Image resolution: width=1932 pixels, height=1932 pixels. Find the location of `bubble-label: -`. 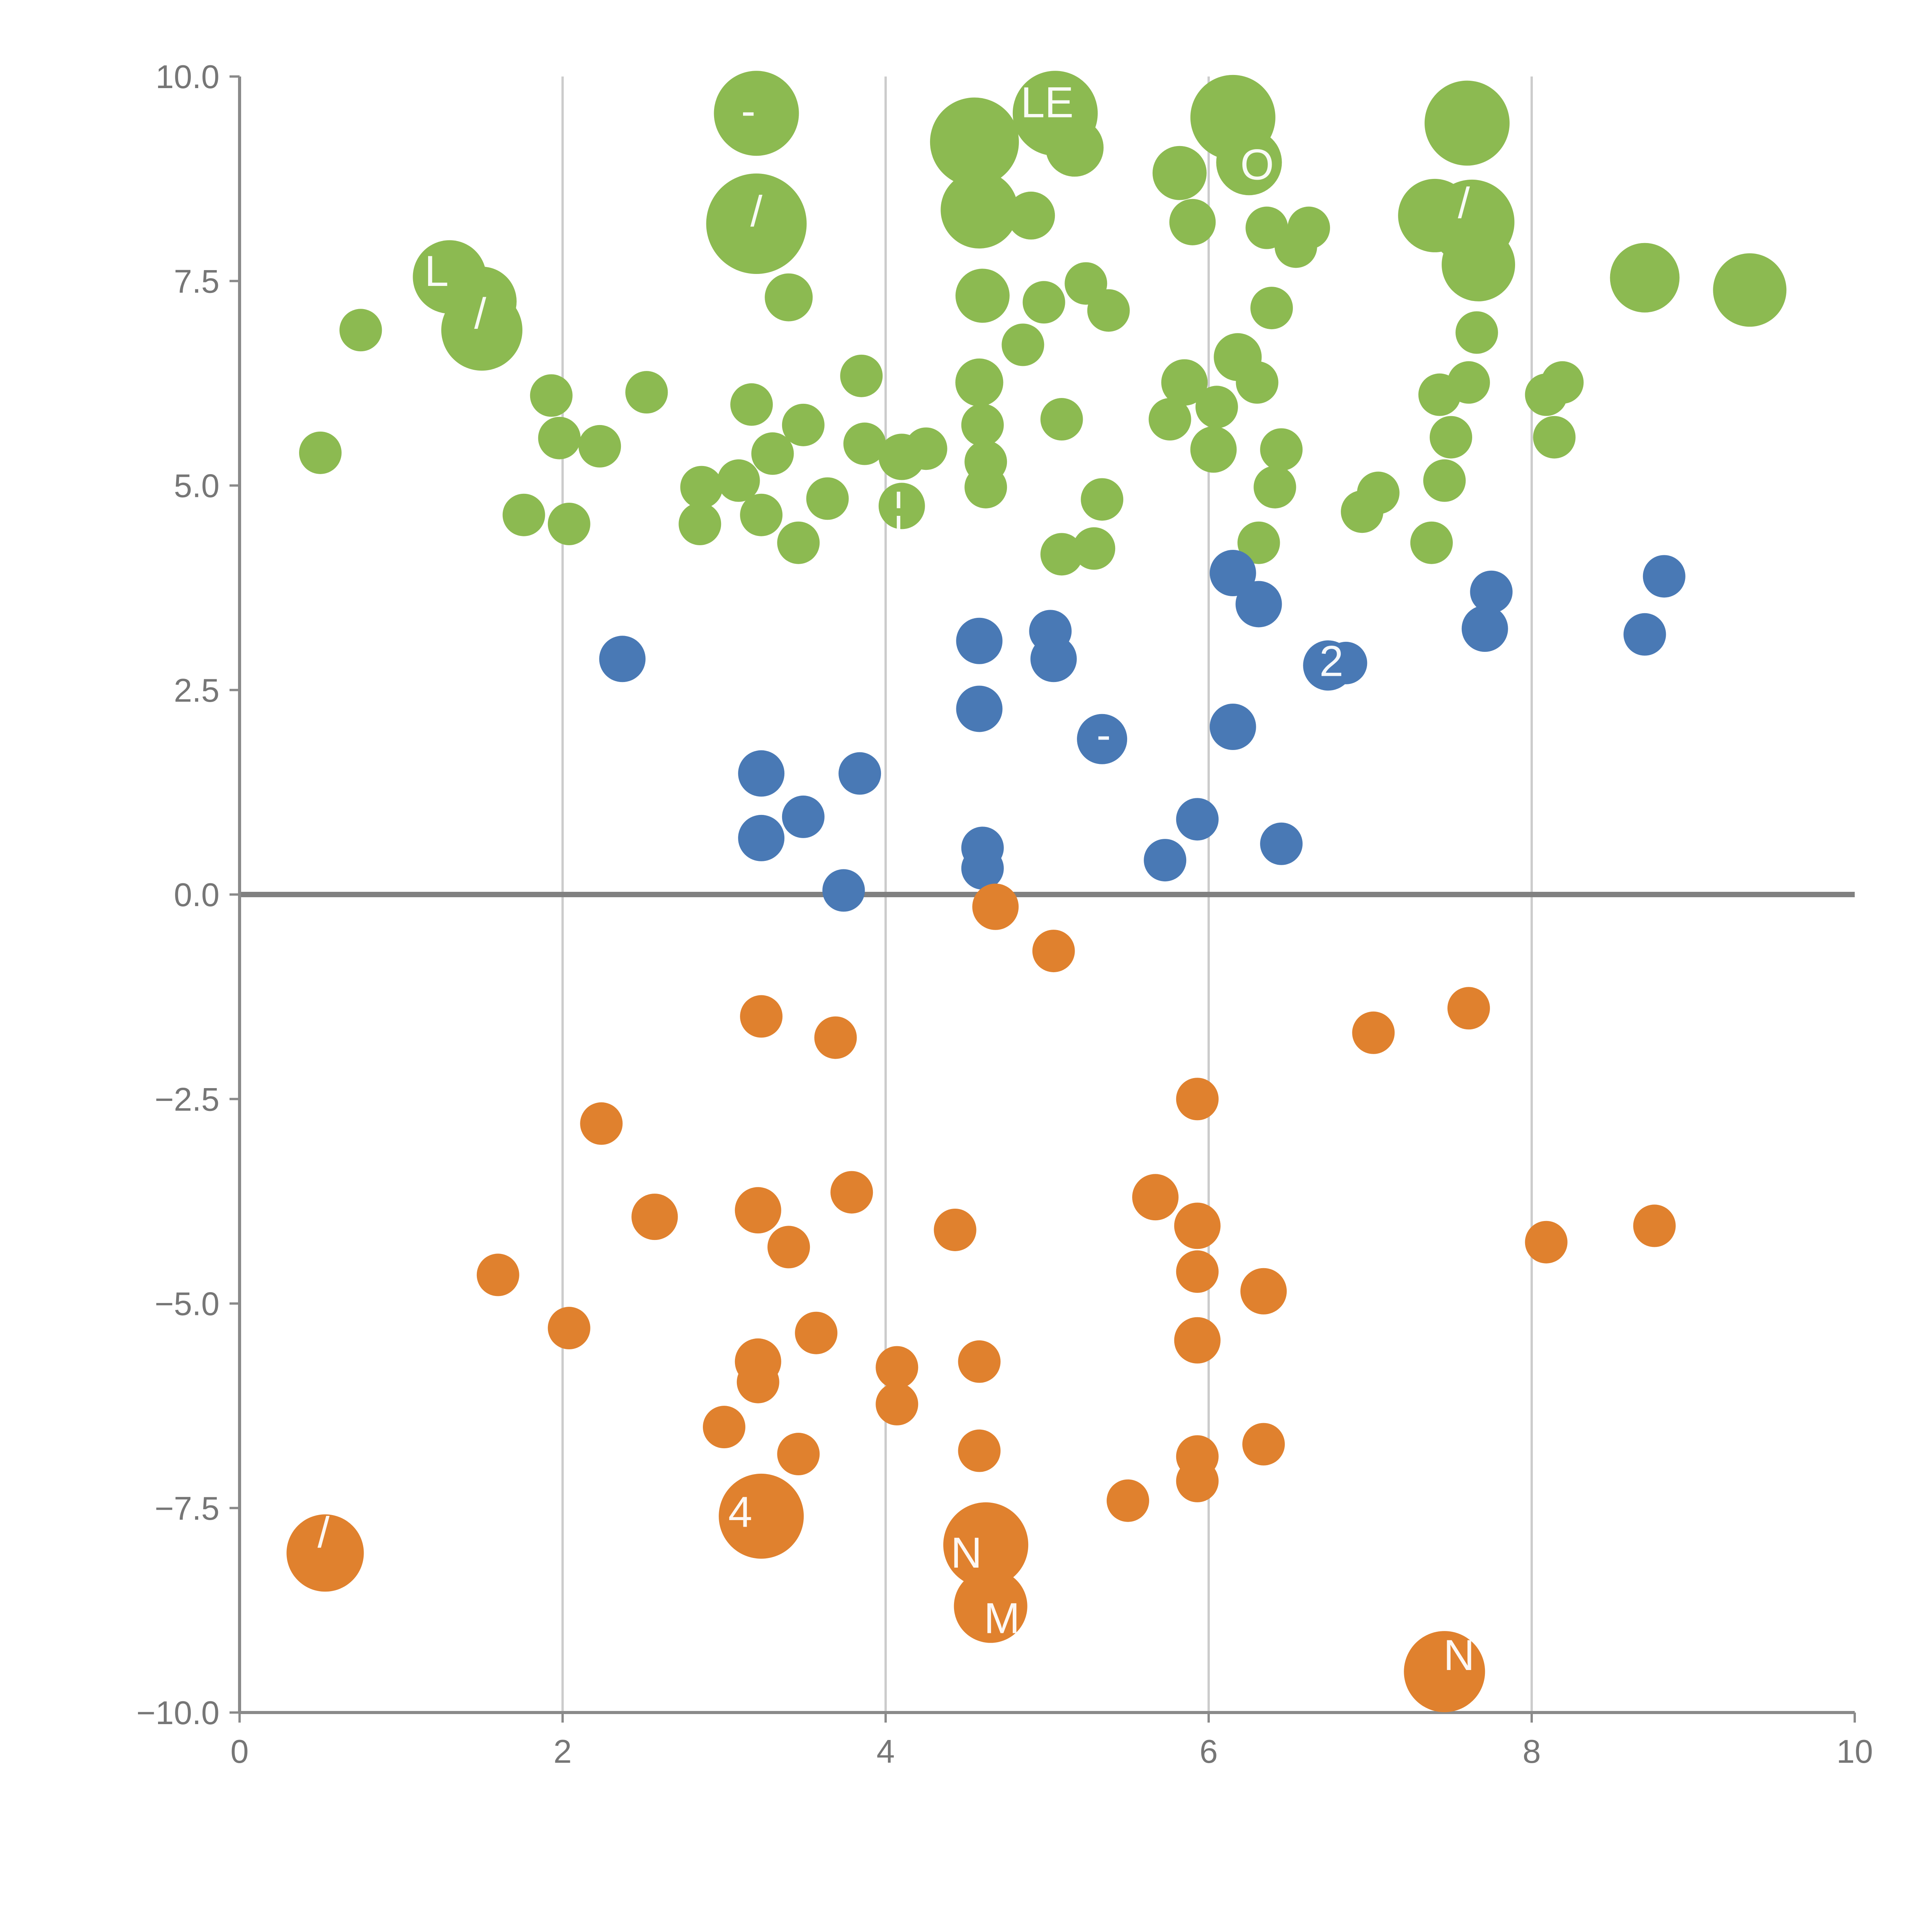

bubble-label: - is located at coordinates (1104, 735).